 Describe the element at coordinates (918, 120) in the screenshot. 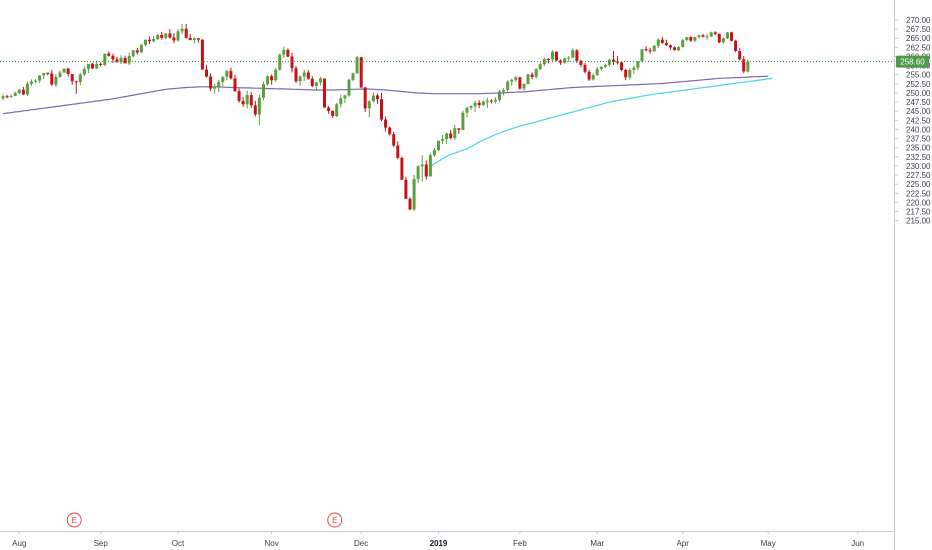

I see `y-tick-label: 242.50` at that location.